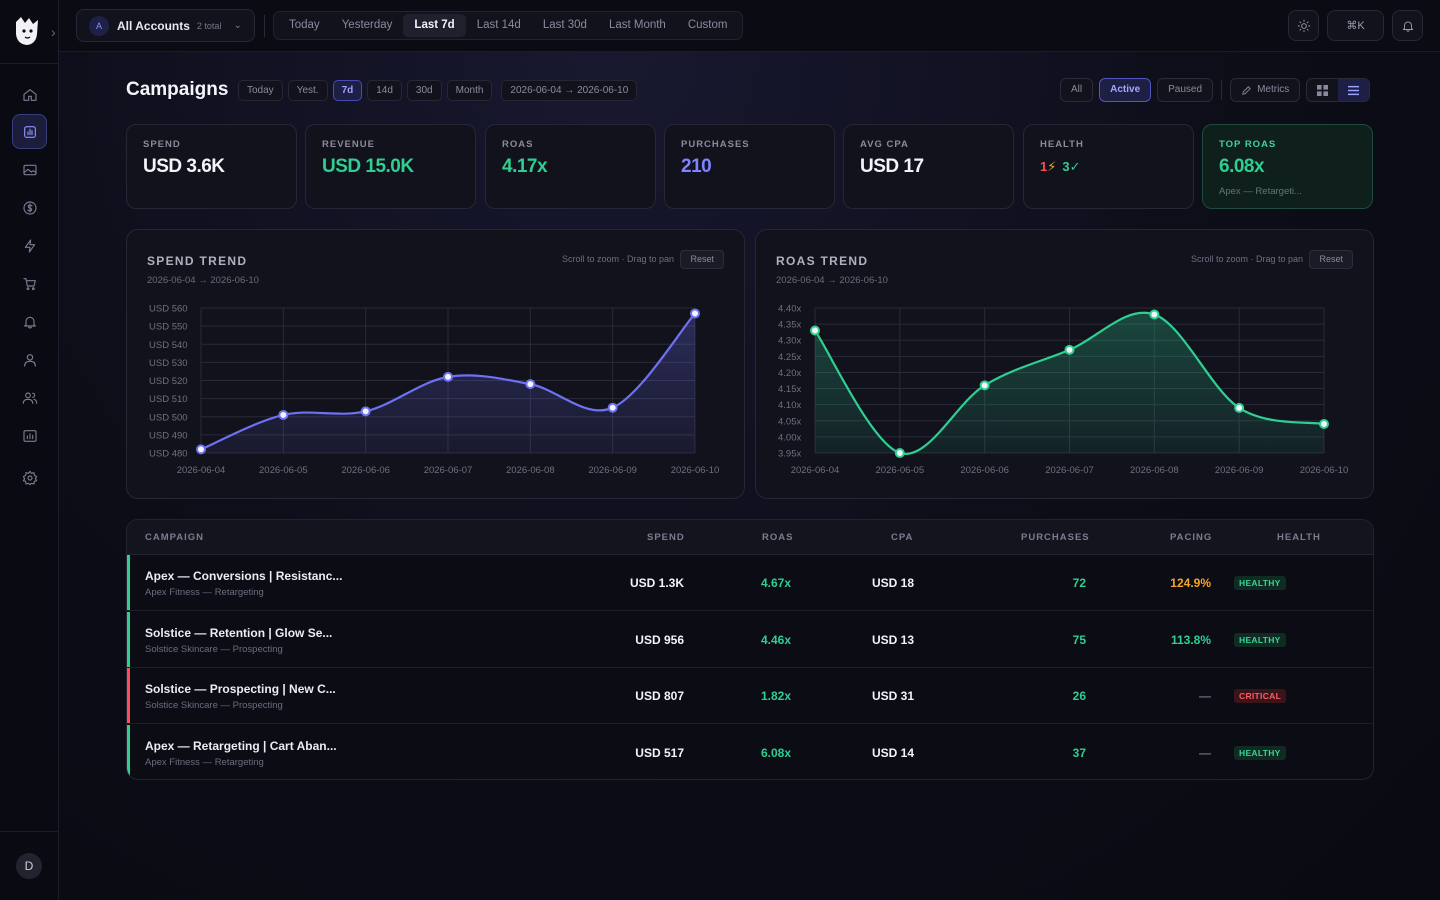  I want to click on grid-view-button, so click(1322, 90).